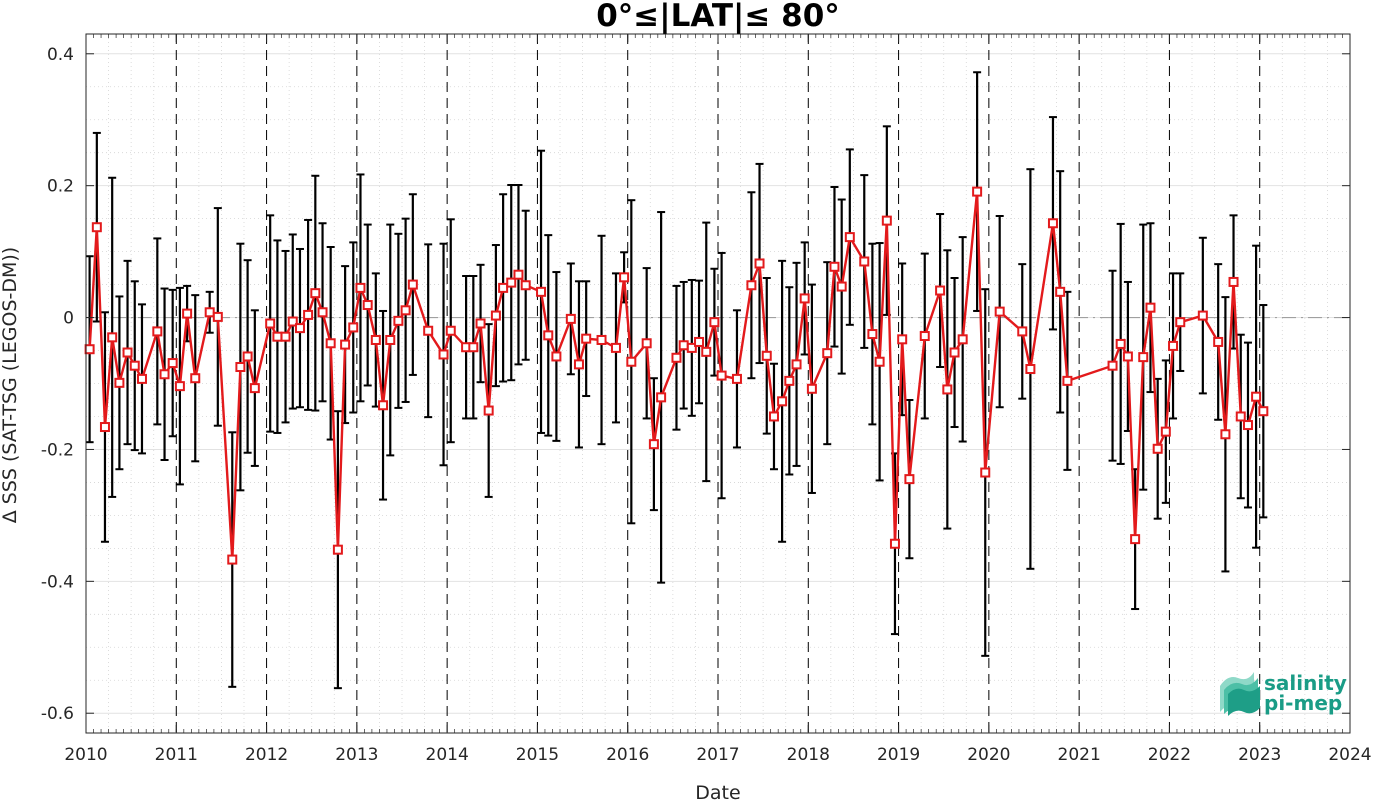 The image size is (1375, 801). What do you see at coordinates (718, 17) in the screenshot?
I see `chart-title: 0°≤|LAT|≤ 80°` at bounding box center [718, 17].